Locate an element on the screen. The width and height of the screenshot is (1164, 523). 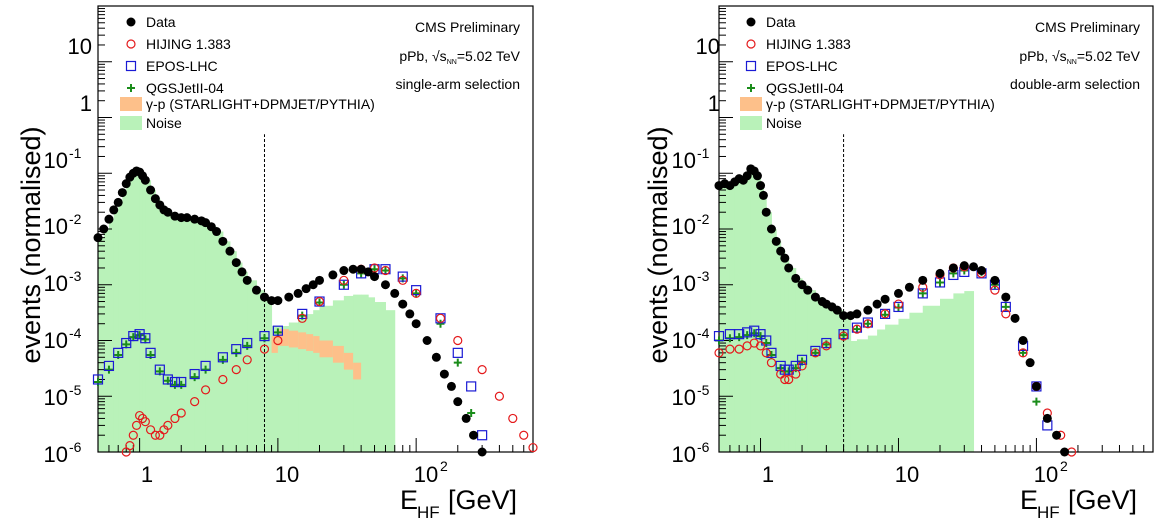
y-tick-labels-right: 10 -6 10 -5 10 -4 10 -3 10 -2 10 -1 1 10 is located at coordinates (696, 250).